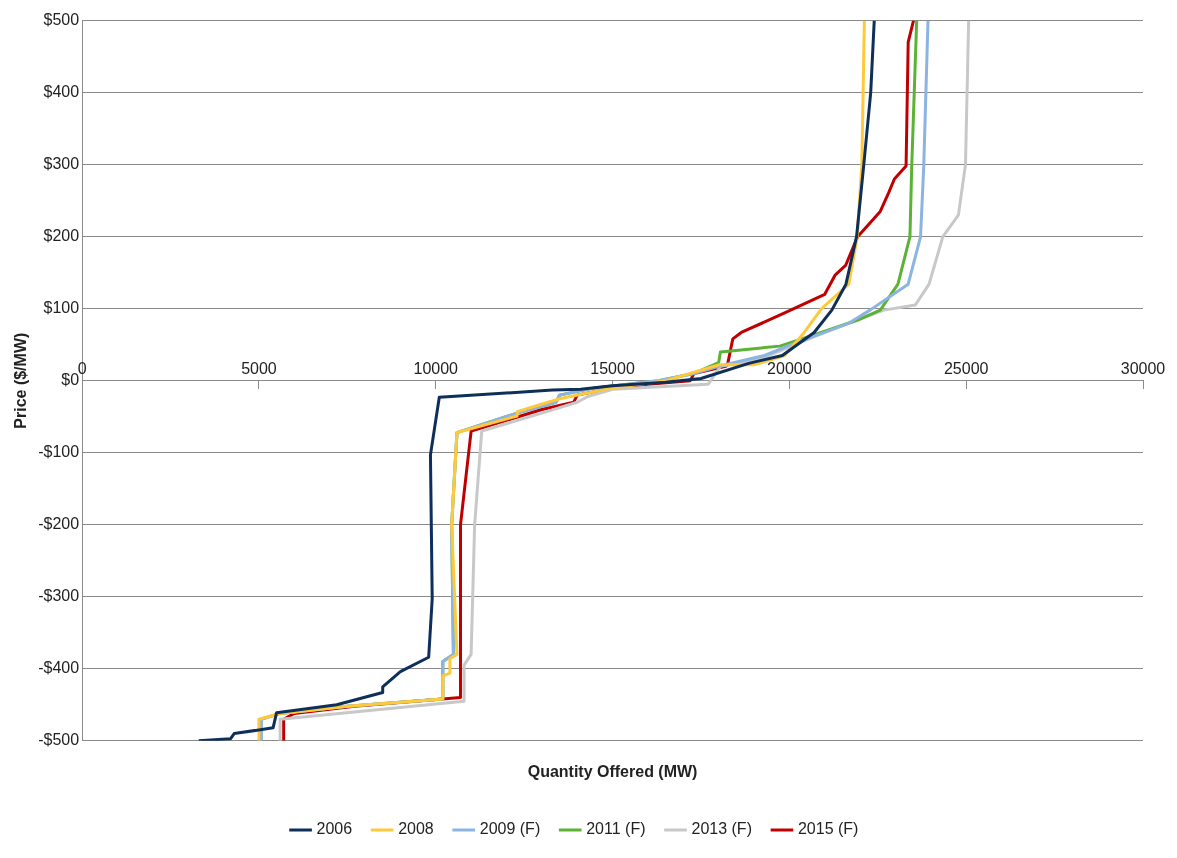 This screenshot has height=858, width=1177. Describe the element at coordinates (59, 596) in the screenshot. I see `y-tick-label: -$300` at that location.